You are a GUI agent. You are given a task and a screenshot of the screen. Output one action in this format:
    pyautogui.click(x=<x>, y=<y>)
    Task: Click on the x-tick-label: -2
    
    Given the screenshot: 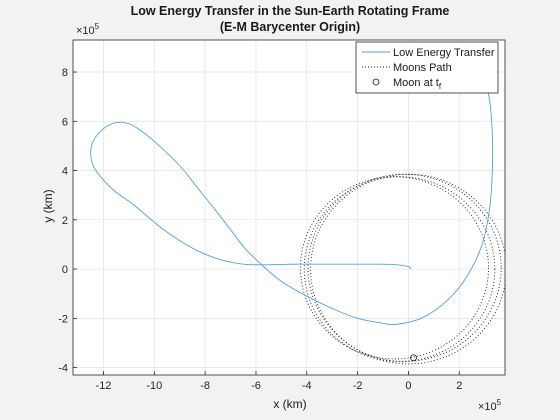 What is the action you would take?
    pyautogui.click(x=358, y=386)
    